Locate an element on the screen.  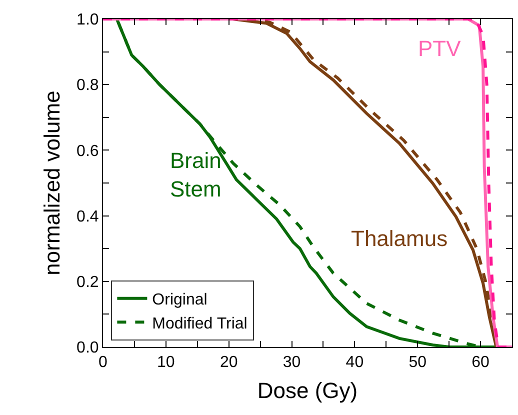
annotation: Brain Stem is located at coordinates (196, 175).